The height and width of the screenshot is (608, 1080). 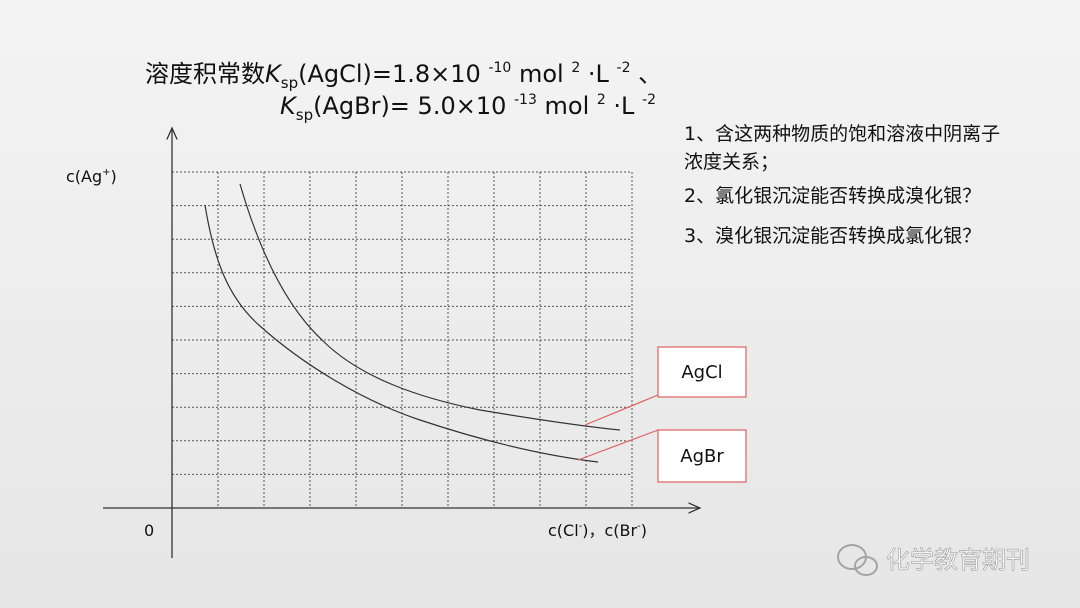 What do you see at coordinates (857, 560) in the screenshot?
I see `watermark-icon` at bounding box center [857, 560].